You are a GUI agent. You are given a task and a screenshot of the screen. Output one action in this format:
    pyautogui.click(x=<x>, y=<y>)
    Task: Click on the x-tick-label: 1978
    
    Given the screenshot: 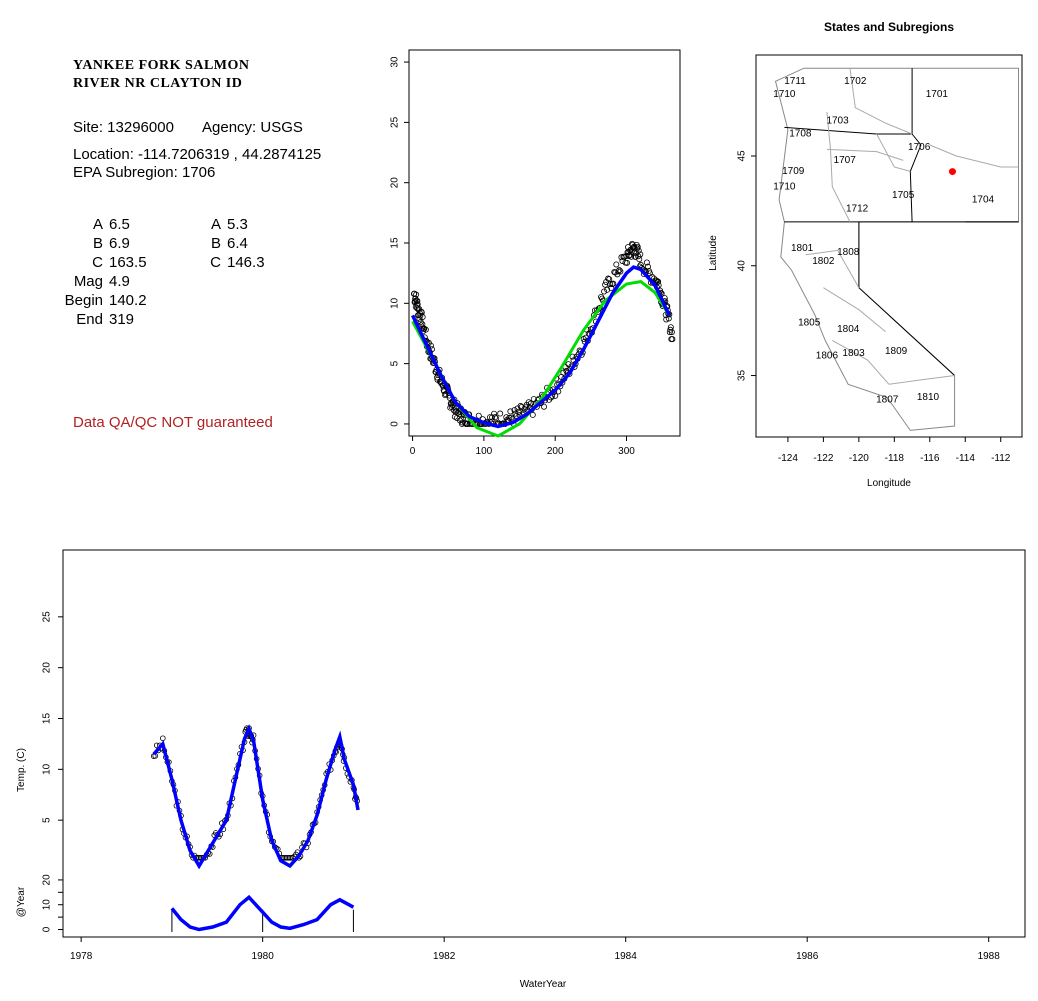 What is the action you would take?
    pyautogui.click(x=81, y=956)
    